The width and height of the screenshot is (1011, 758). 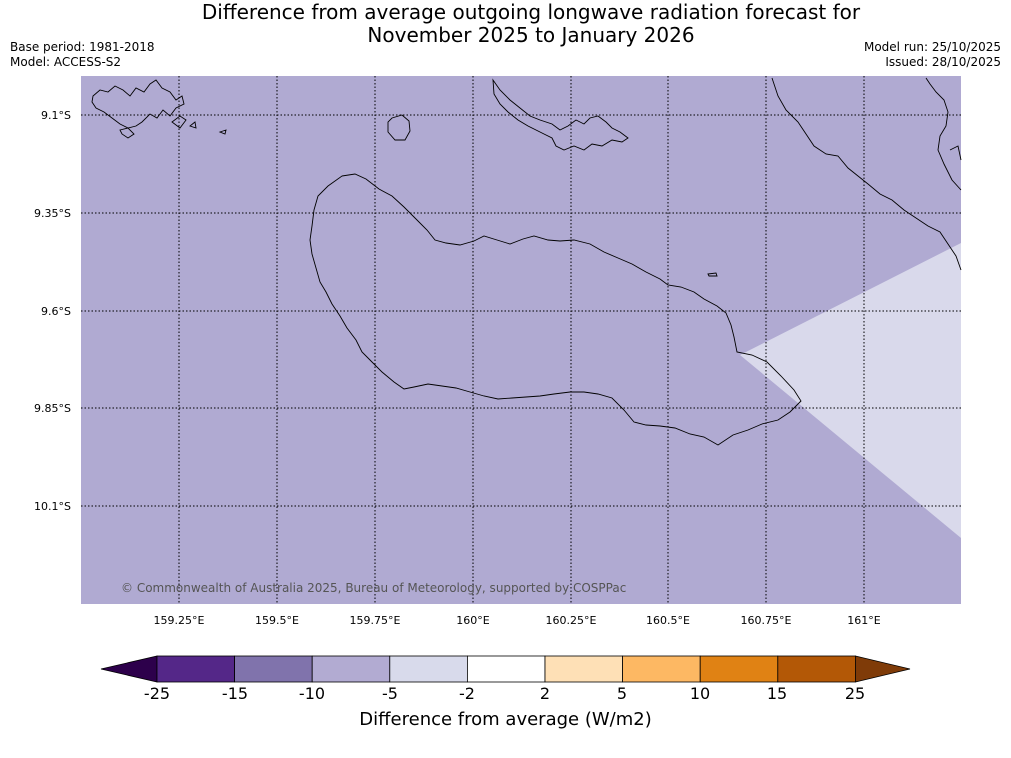 I want to click on lat-labels: 9.1°S 9.35°S 9.6°S 9.85°S 10.1°S, so click(x=52, y=311).